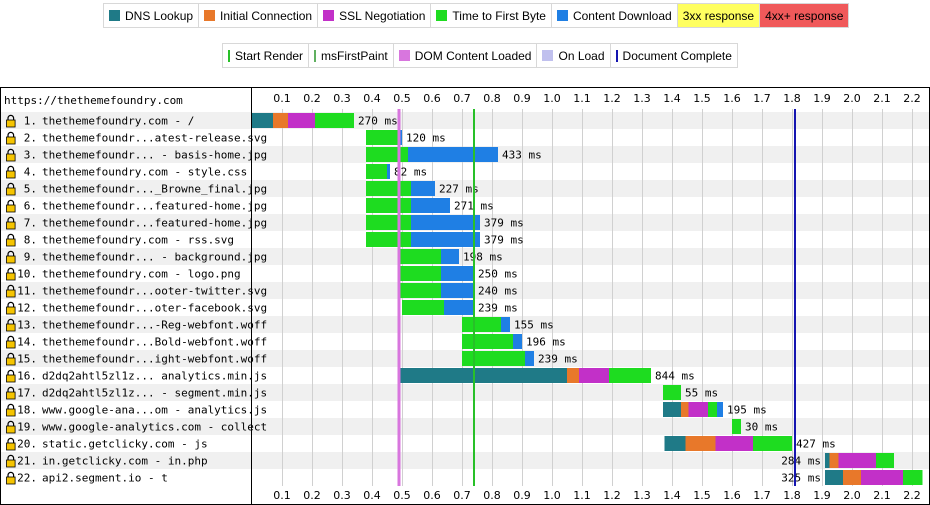 Image resolution: width=930 pixels, height=505 pixels. I want to click on request-duration: 433 ms, so click(522, 155).